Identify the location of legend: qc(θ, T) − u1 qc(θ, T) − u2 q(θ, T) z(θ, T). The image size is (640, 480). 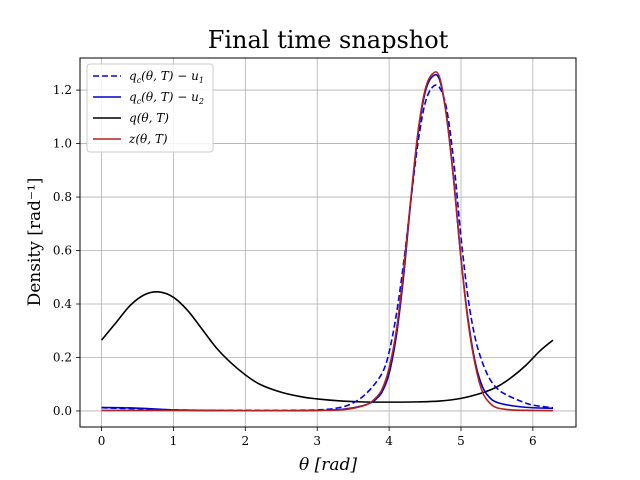
(150, 108).